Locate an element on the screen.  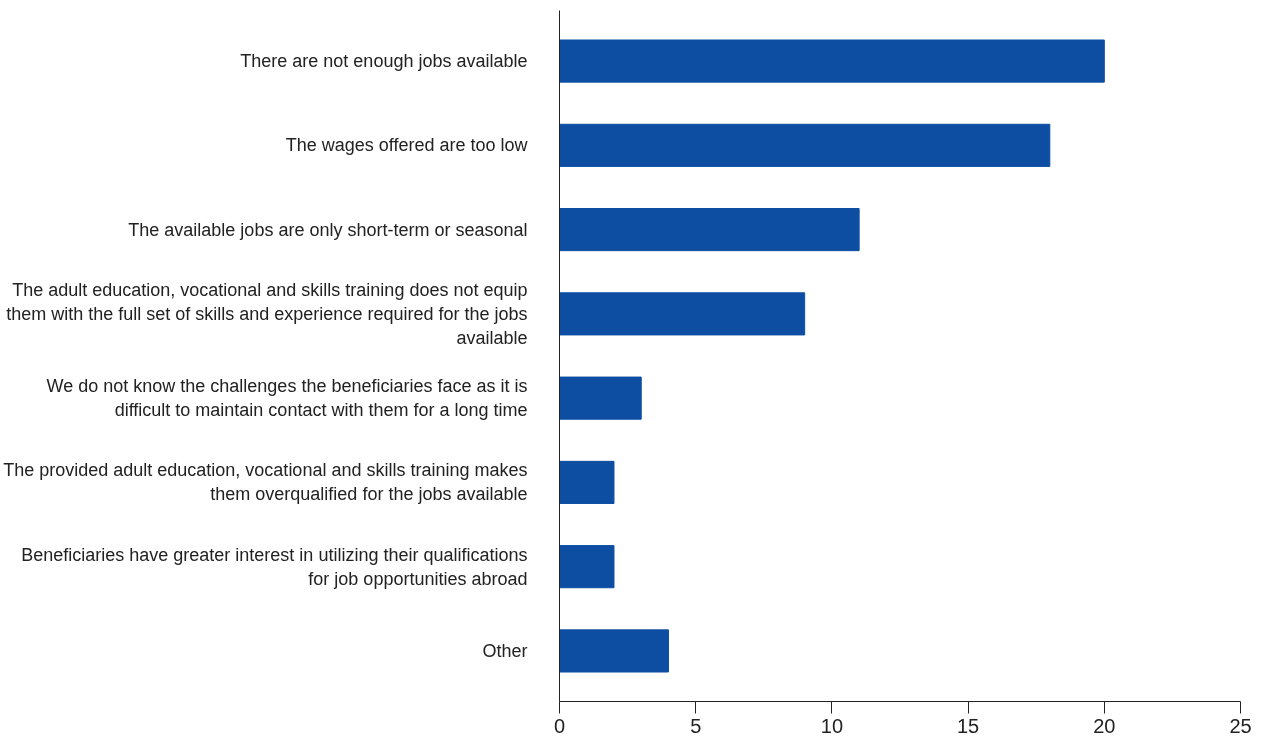
x-tick-label: 25 is located at coordinates (1240, 725).